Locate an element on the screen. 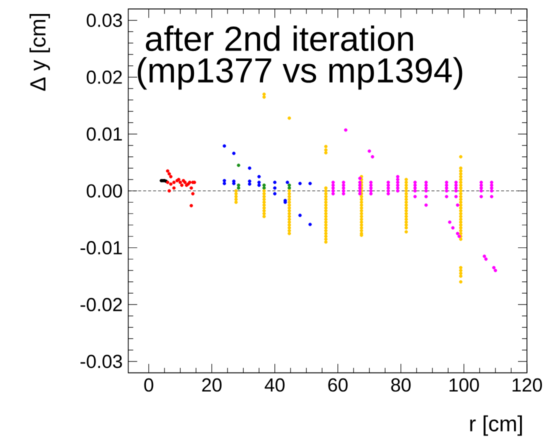 The image size is (546, 441). x-axis-title: r [cm] is located at coordinates (496, 425).